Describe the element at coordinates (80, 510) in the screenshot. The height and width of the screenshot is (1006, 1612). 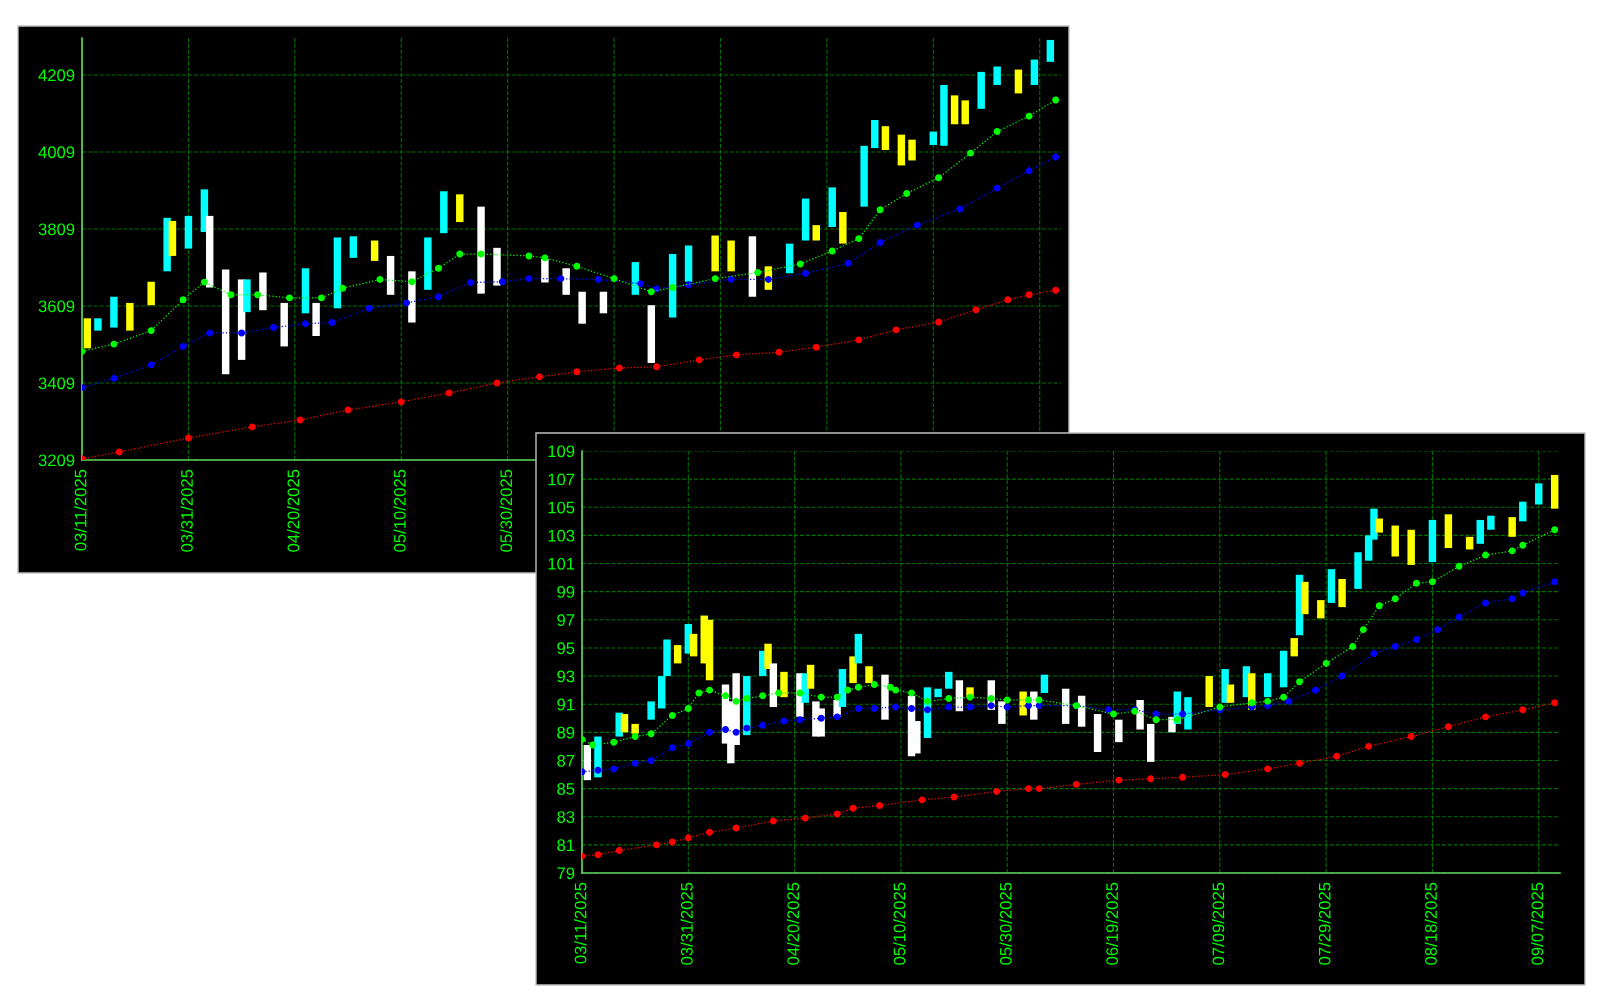
I see `x-tick-label: 03/11/2025` at that location.